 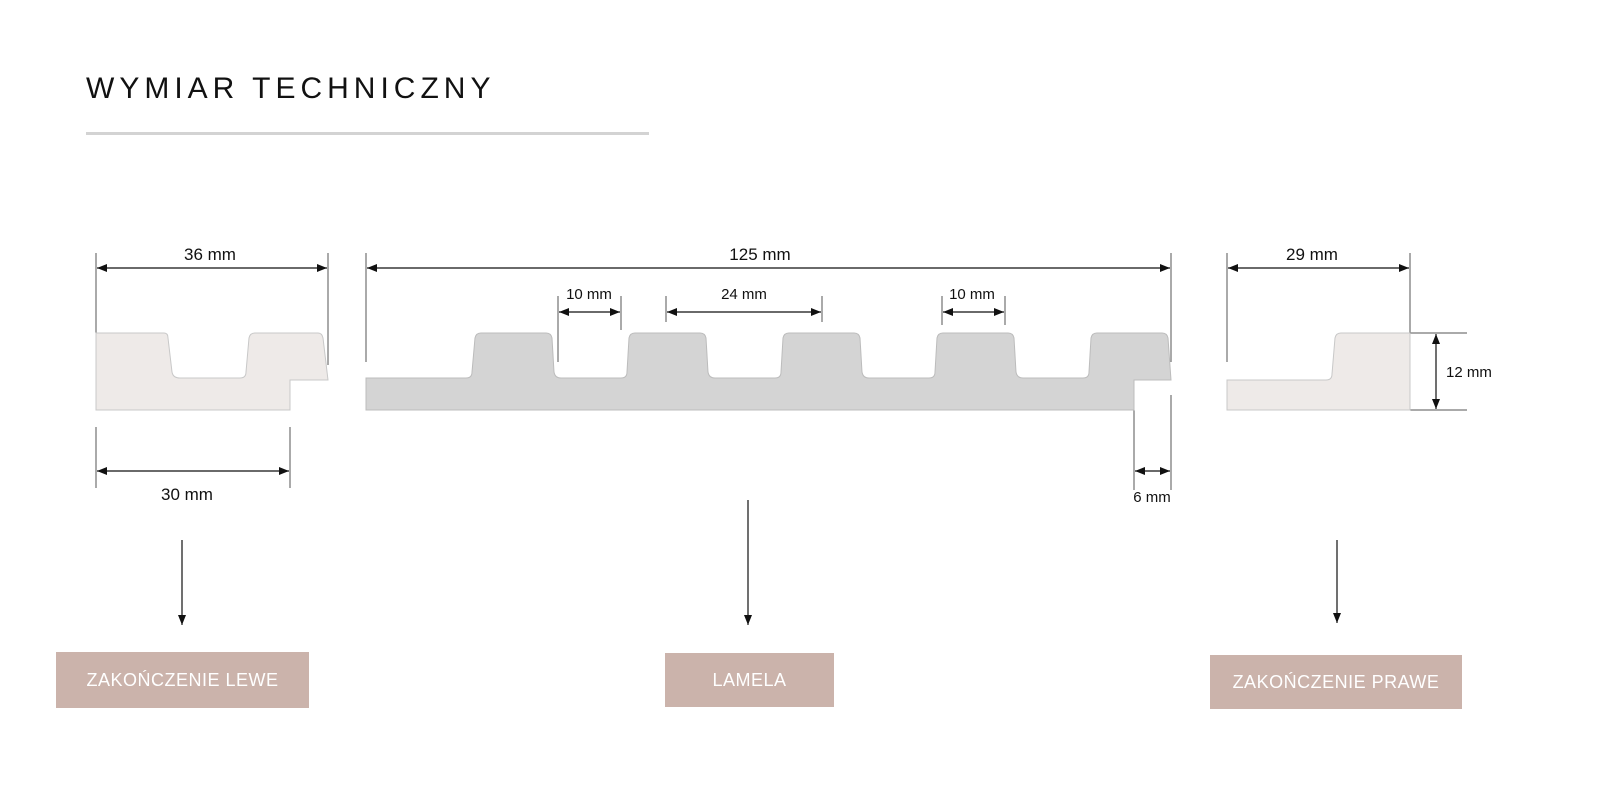 What do you see at coordinates (1469, 372) in the screenshot?
I see `label-right-height: 12 mm` at bounding box center [1469, 372].